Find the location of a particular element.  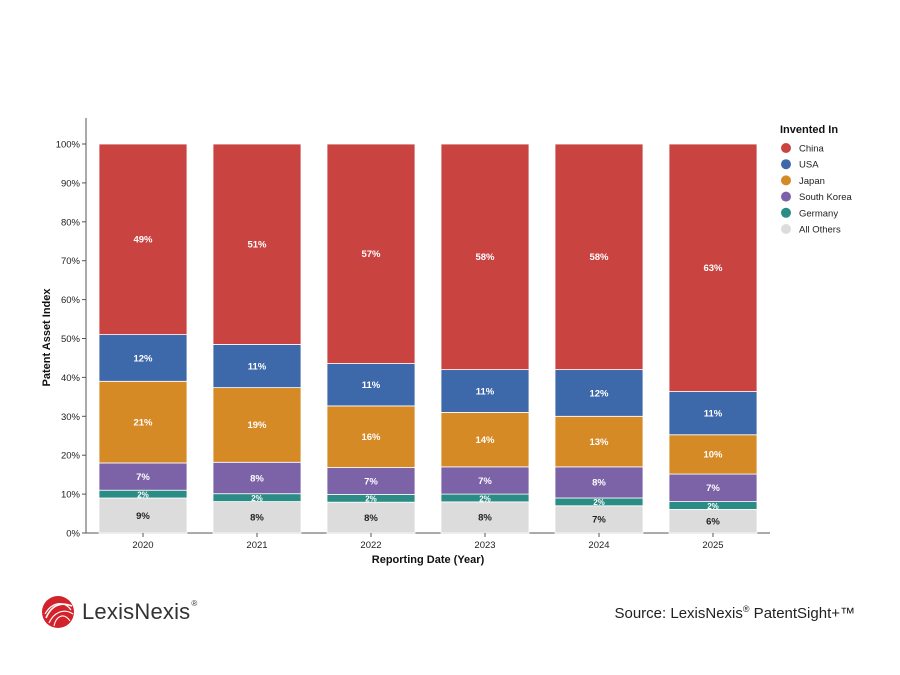

x-tick-label: 2021 is located at coordinates (256, 545).